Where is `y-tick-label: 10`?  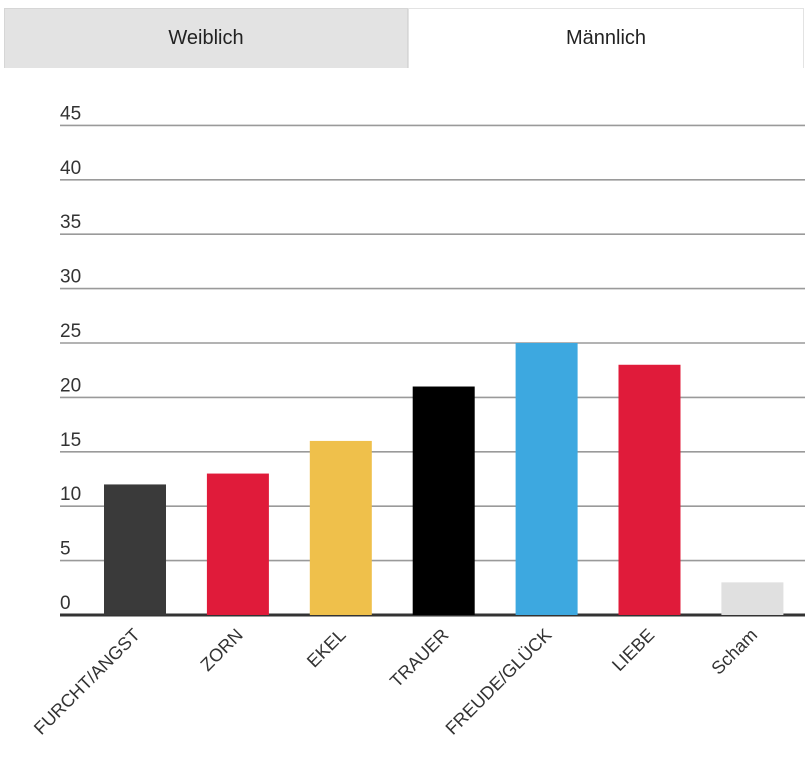
y-tick-label: 10 is located at coordinates (70, 494).